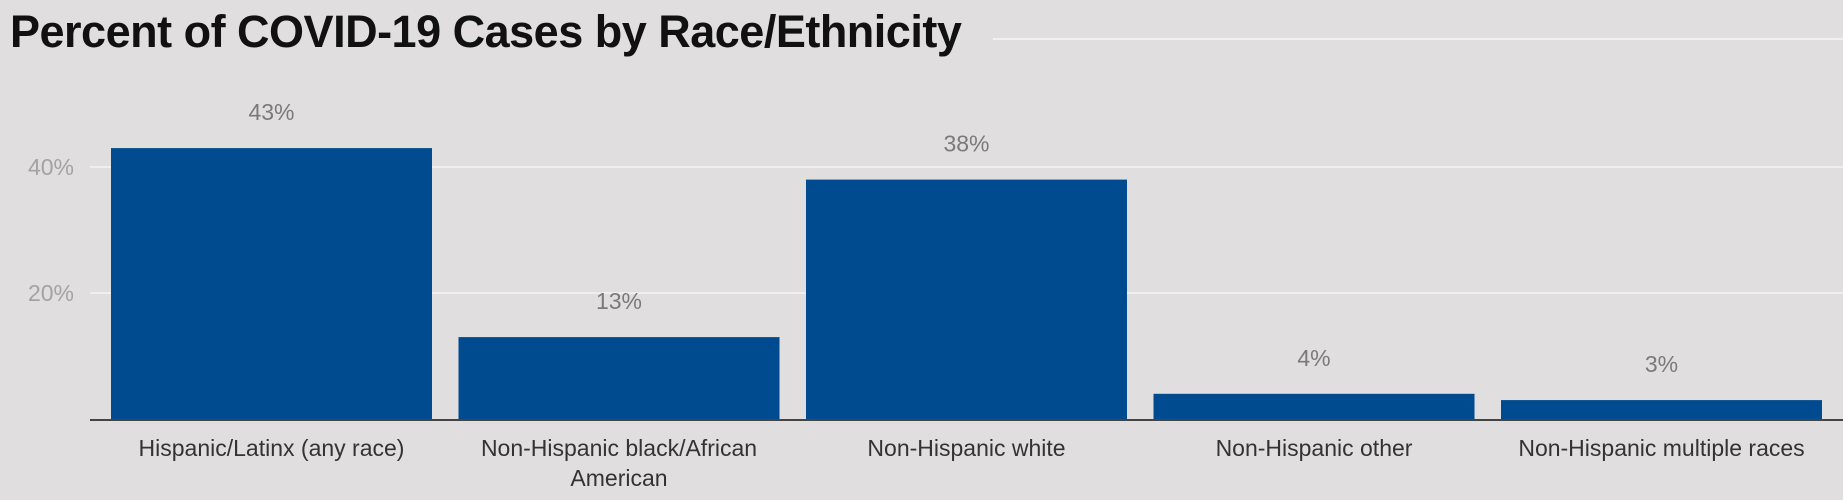  What do you see at coordinates (619, 448) in the screenshot?
I see `x-tick-label: Non-Hispanic black/African` at bounding box center [619, 448].